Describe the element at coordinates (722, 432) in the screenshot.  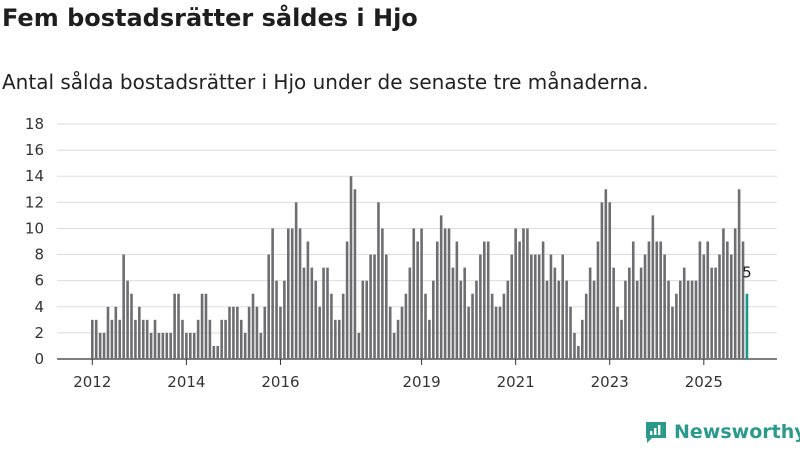
I see `newsworthy-logo: Newsworthy` at that location.